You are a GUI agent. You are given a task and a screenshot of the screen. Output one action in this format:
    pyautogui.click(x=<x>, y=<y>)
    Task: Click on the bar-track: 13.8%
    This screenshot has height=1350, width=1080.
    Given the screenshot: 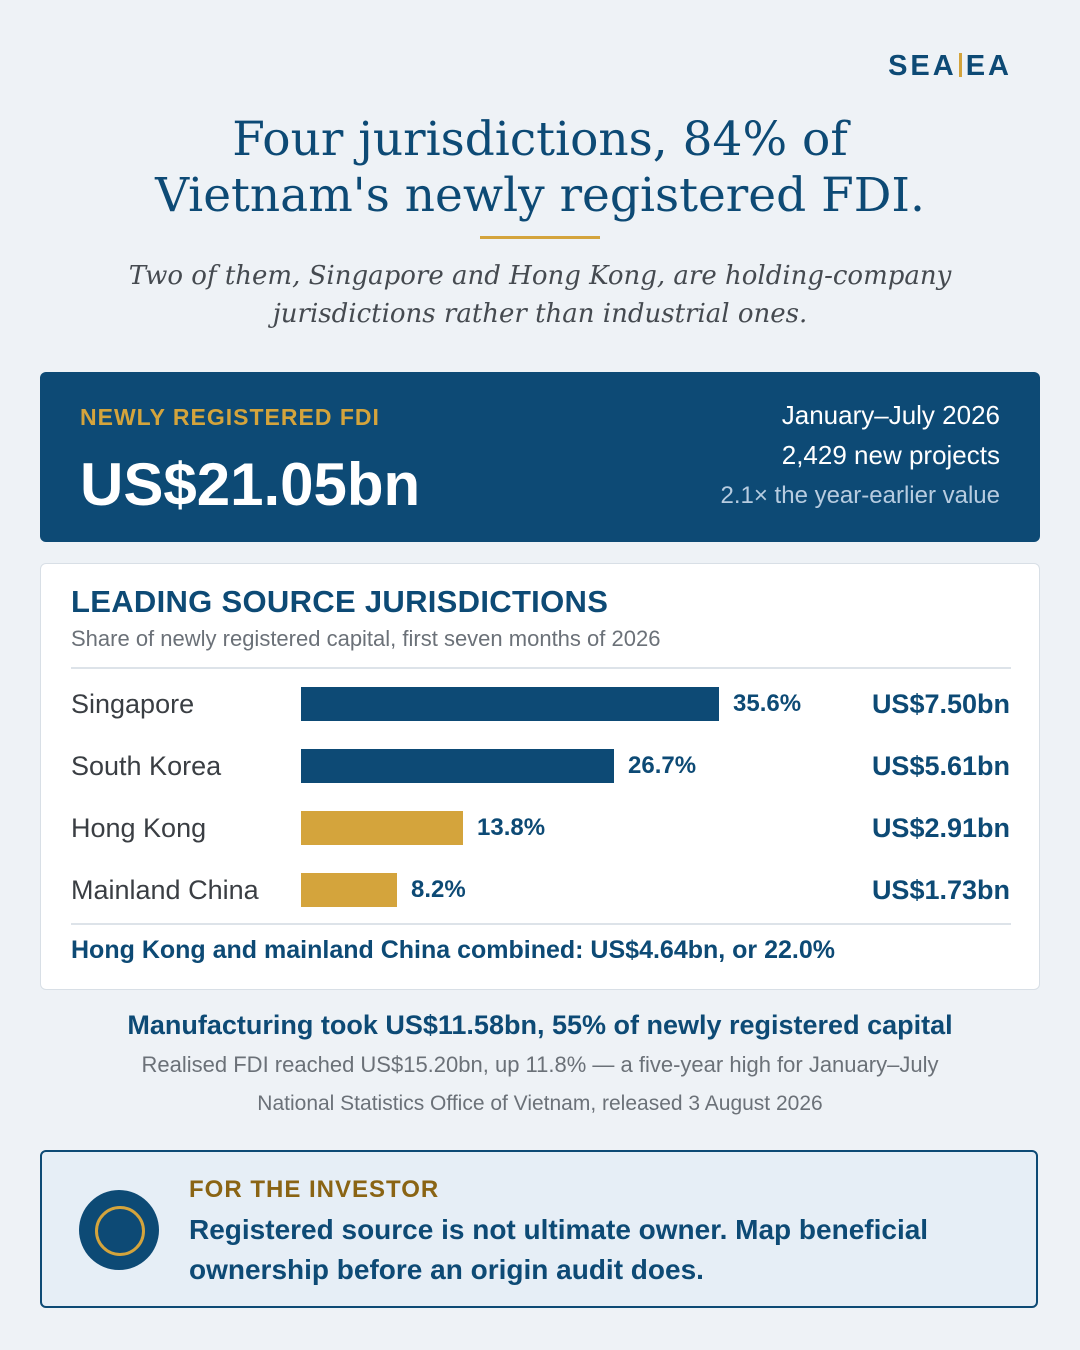 What is the action you would take?
    pyautogui.click(x=521, y=828)
    